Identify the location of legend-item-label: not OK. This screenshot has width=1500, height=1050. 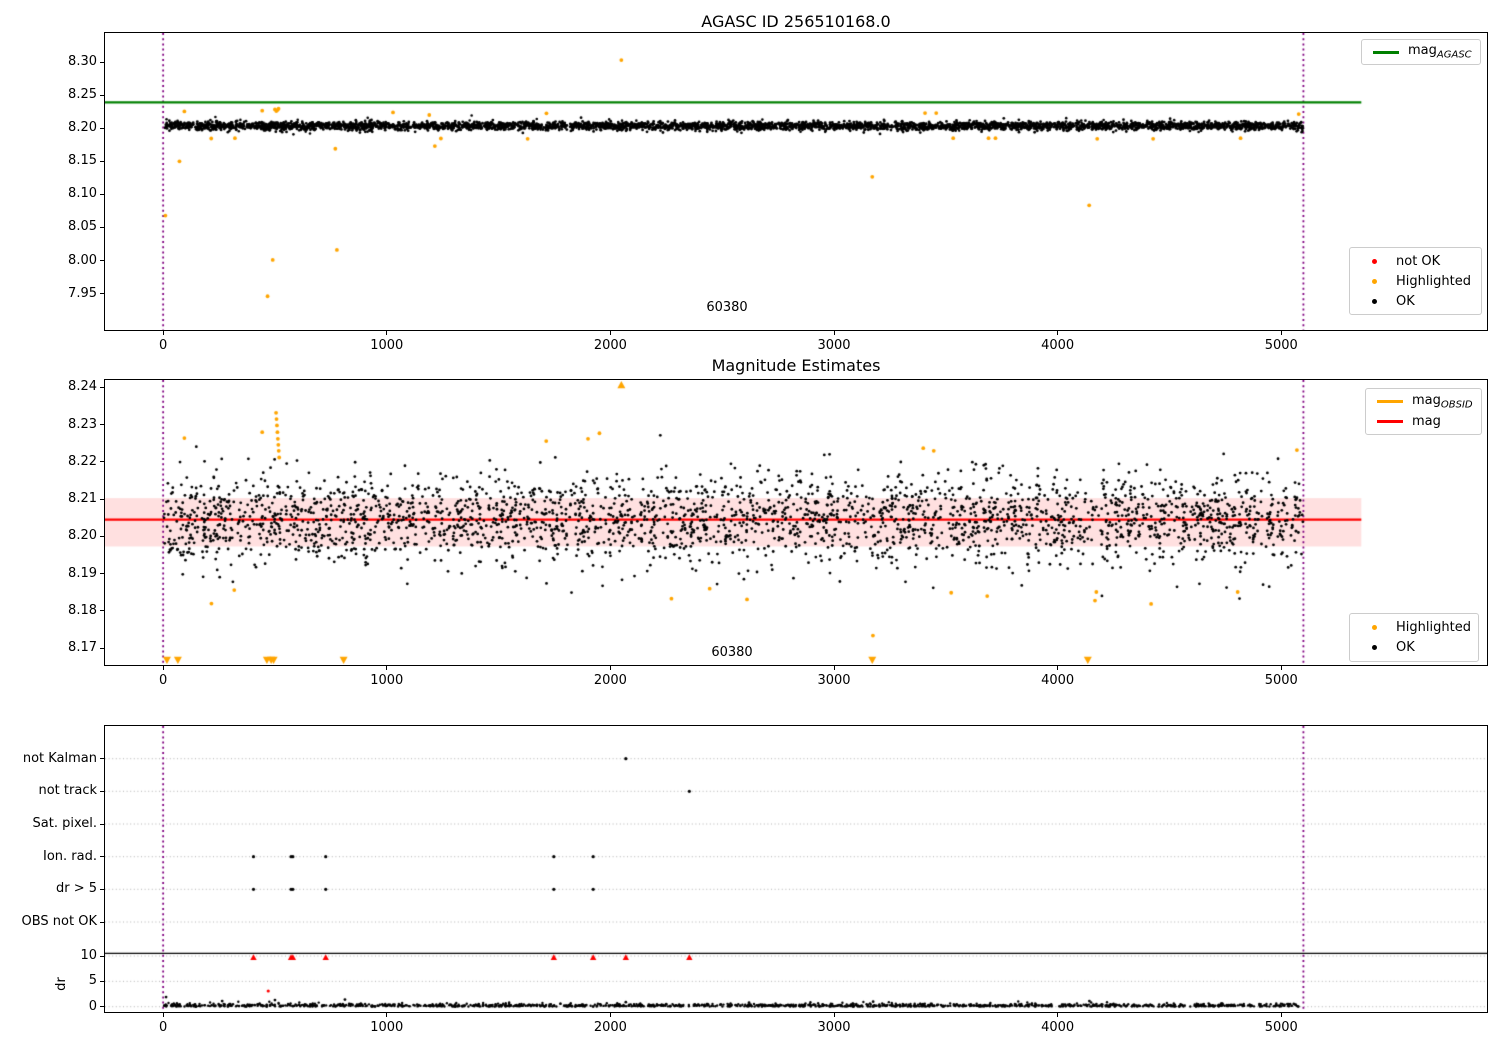
(1418, 261).